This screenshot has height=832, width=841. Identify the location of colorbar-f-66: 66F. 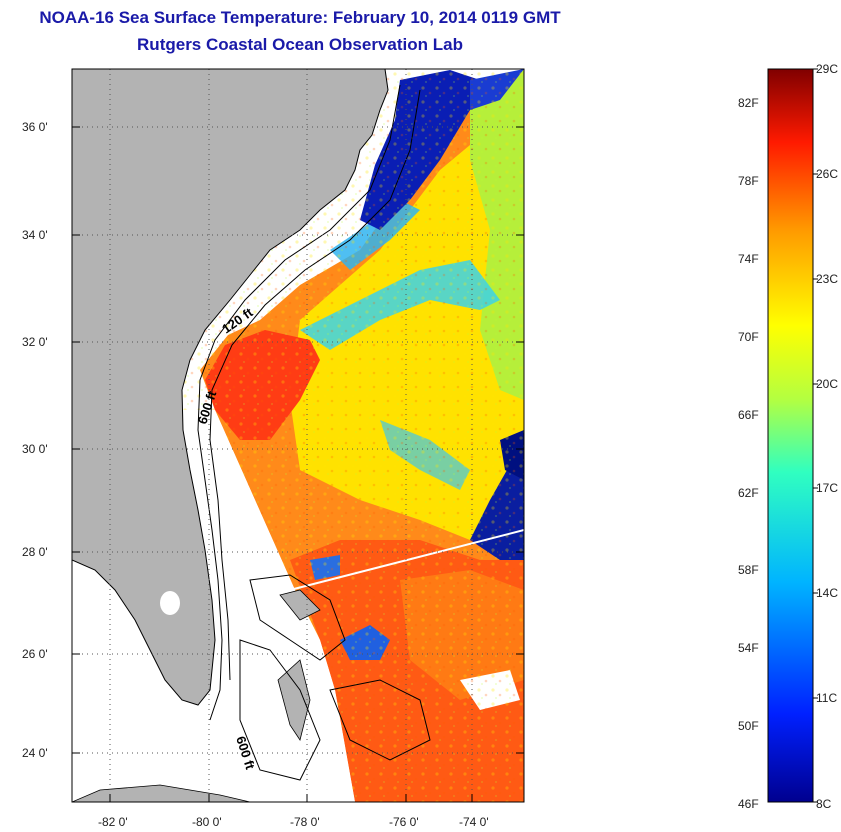
(748, 415).